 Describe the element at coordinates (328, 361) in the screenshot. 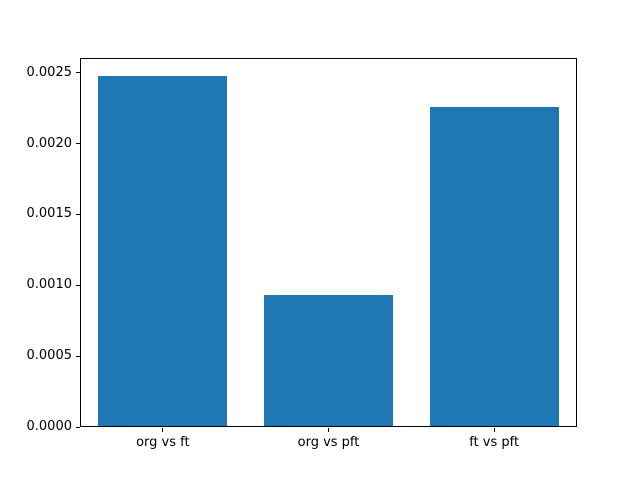

I see `bar-org-vs-pft` at that location.